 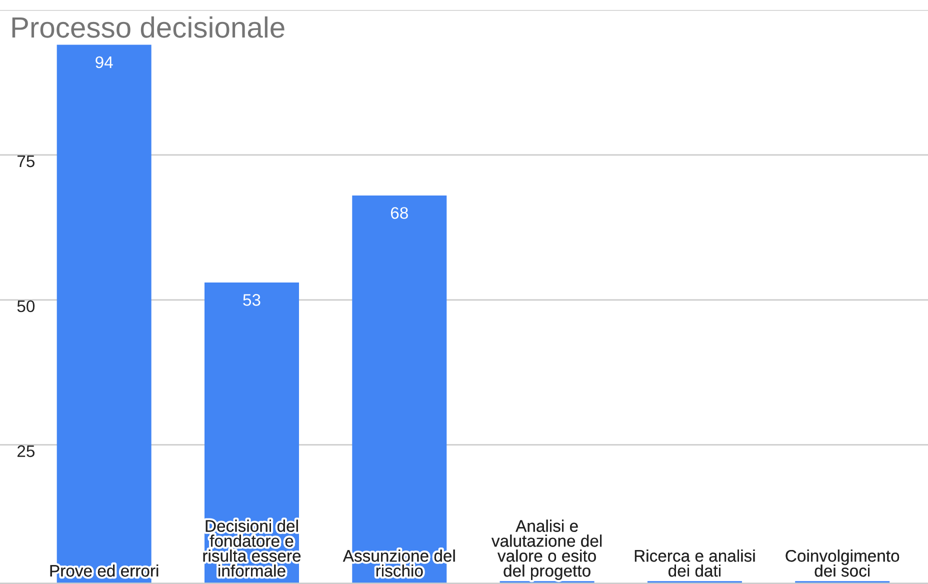 What do you see at coordinates (26, 451) in the screenshot?
I see `y-tick-label: 25` at bounding box center [26, 451].